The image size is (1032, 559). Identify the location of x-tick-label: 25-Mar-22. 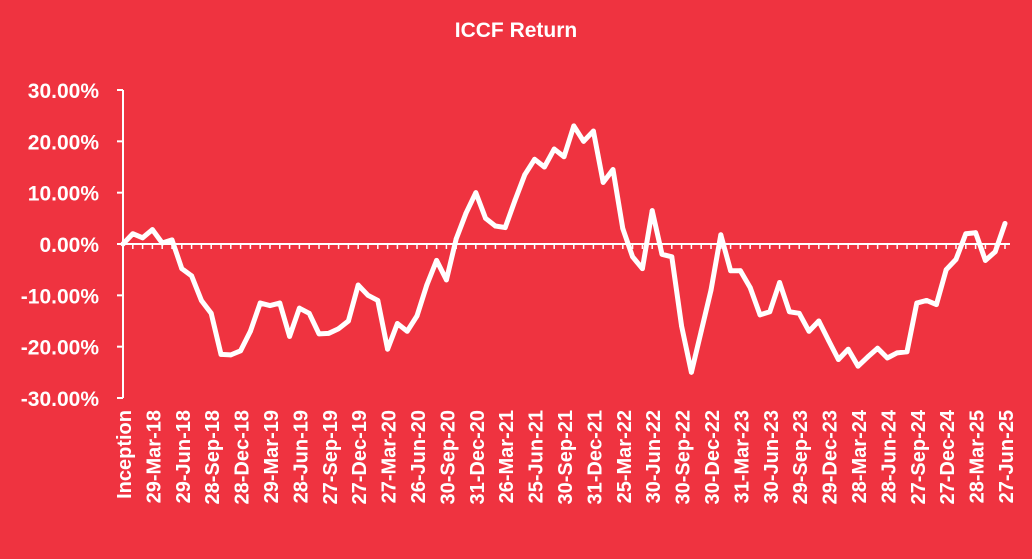
(625, 456).